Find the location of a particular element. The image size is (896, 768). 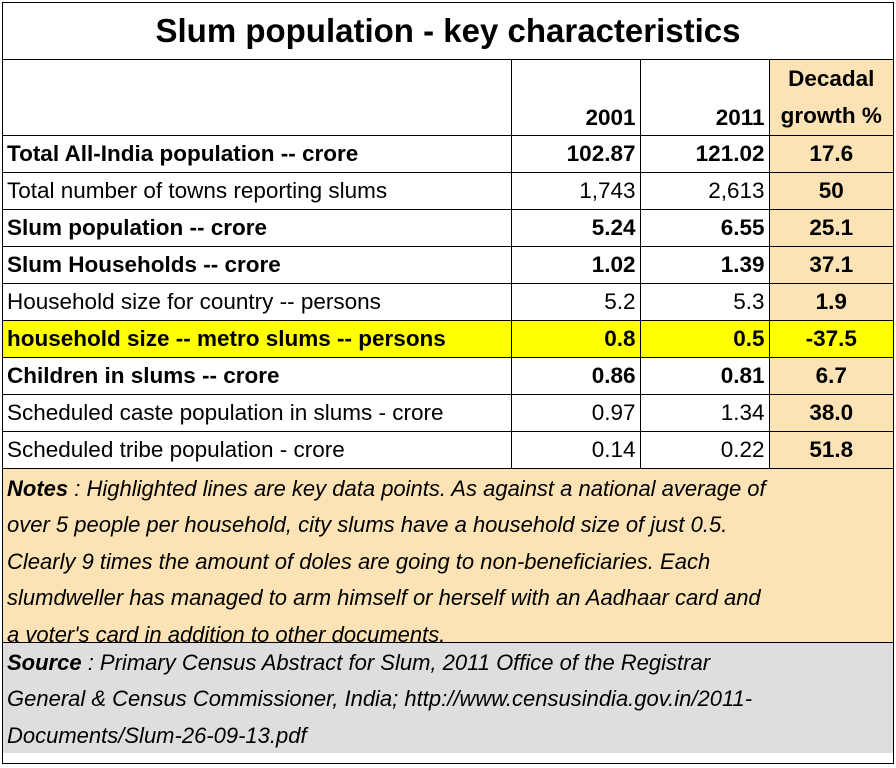

source-label: Source is located at coordinates (44, 662).